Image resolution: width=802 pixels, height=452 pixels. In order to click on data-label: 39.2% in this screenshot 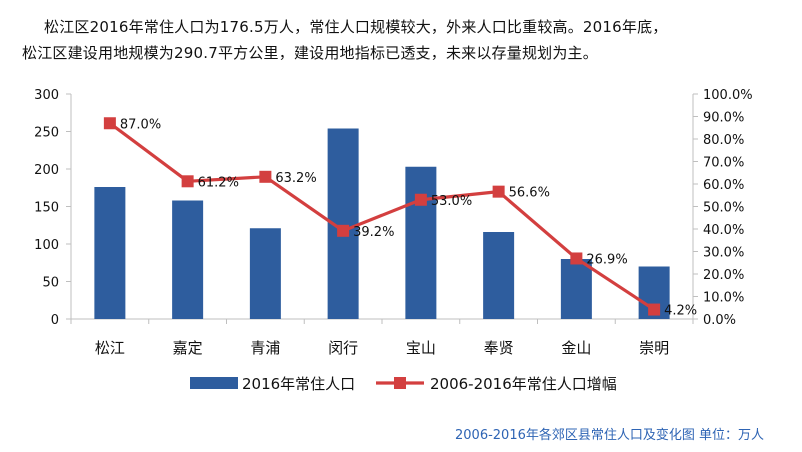, I will do `click(373, 232)`.